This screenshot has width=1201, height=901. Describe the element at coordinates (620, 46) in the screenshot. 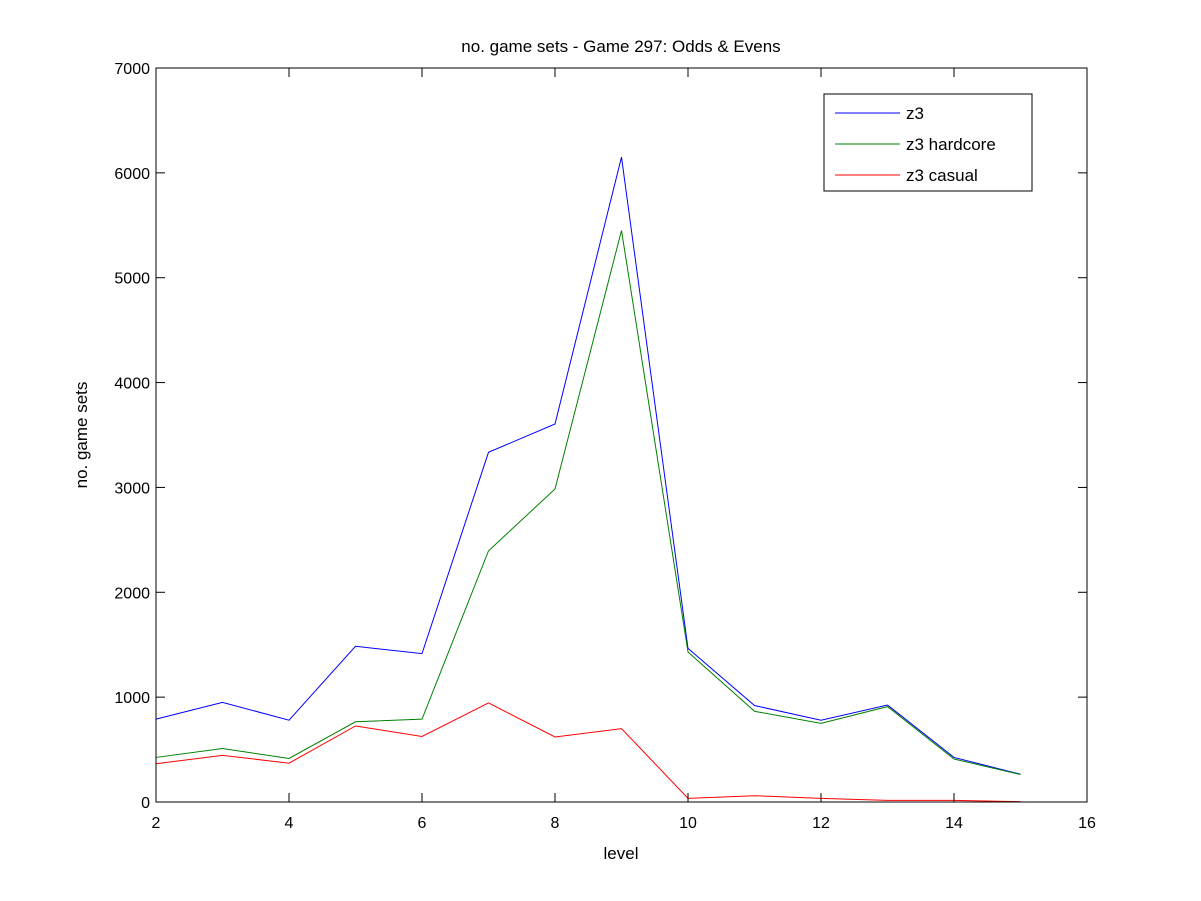

I see `chart-title: no. game sets - Game 297: Odds & Evens` at that location.